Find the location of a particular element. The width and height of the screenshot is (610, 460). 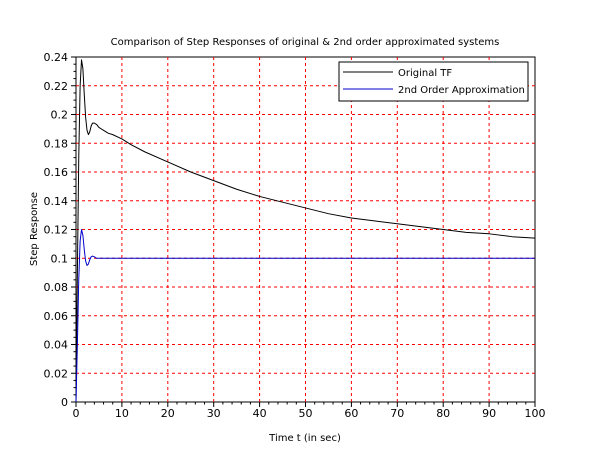

x-tick-label: 10 is located at coordinates (122, 413).